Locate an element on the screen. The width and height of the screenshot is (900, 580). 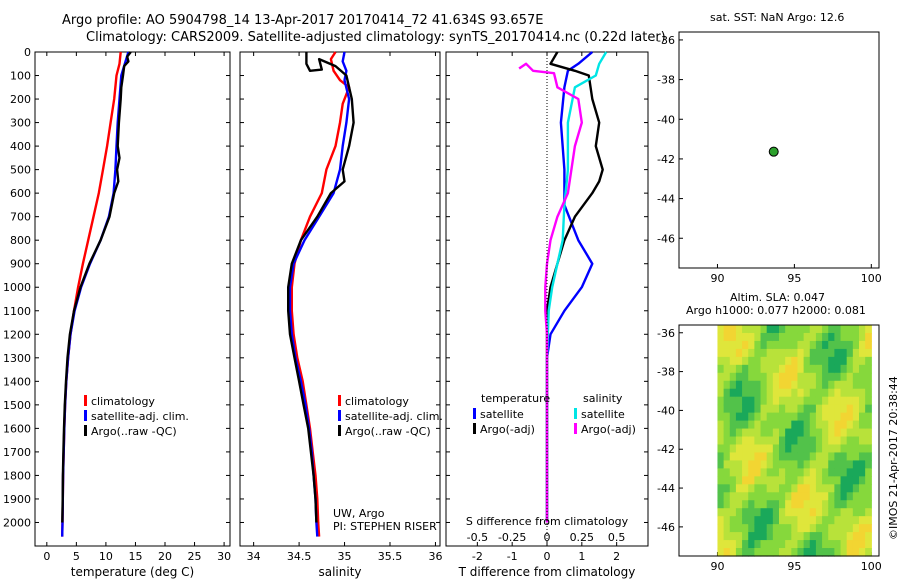
location_sla-ytick-label: -38 is located at coordinates (666, 372).